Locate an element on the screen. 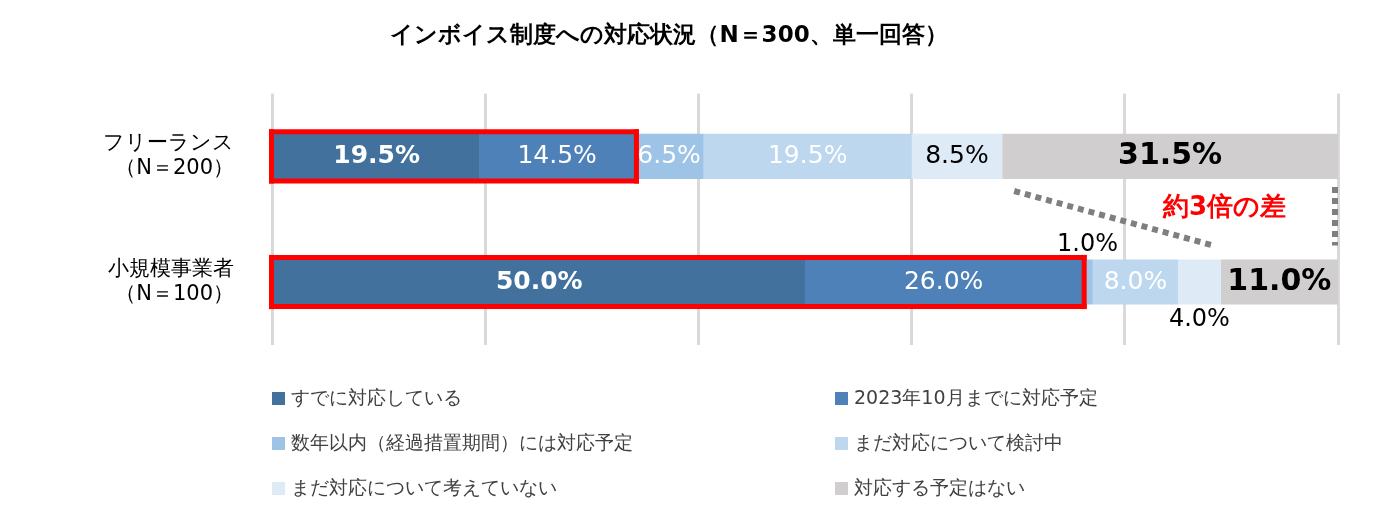 The width and height of the screenshot is (1385, 514). data-label: 14.5% is located at coordinates (557, 154).